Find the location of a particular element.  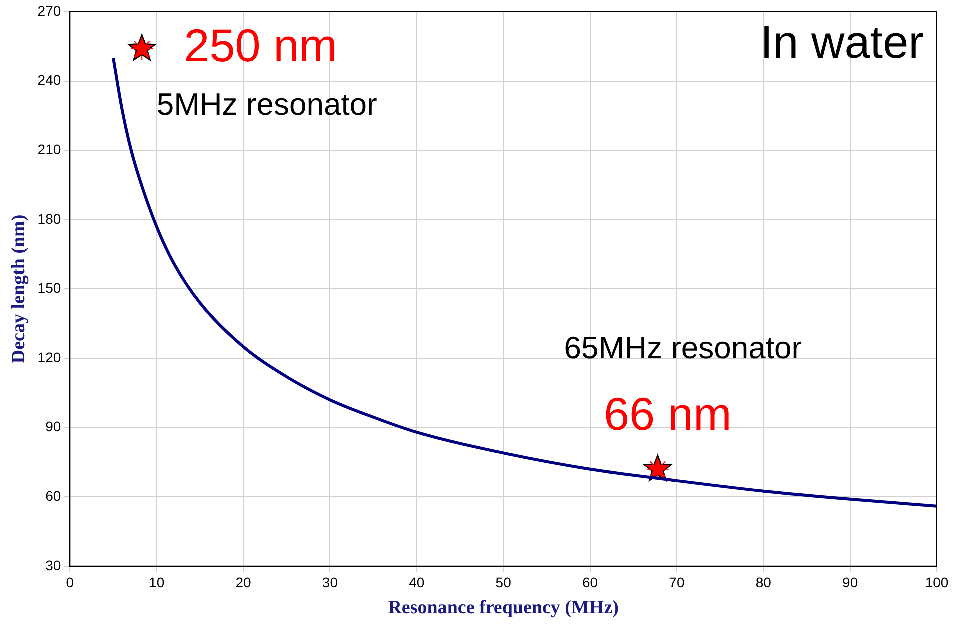

x-tick-label: 0 is located at coordinates (70, 582).